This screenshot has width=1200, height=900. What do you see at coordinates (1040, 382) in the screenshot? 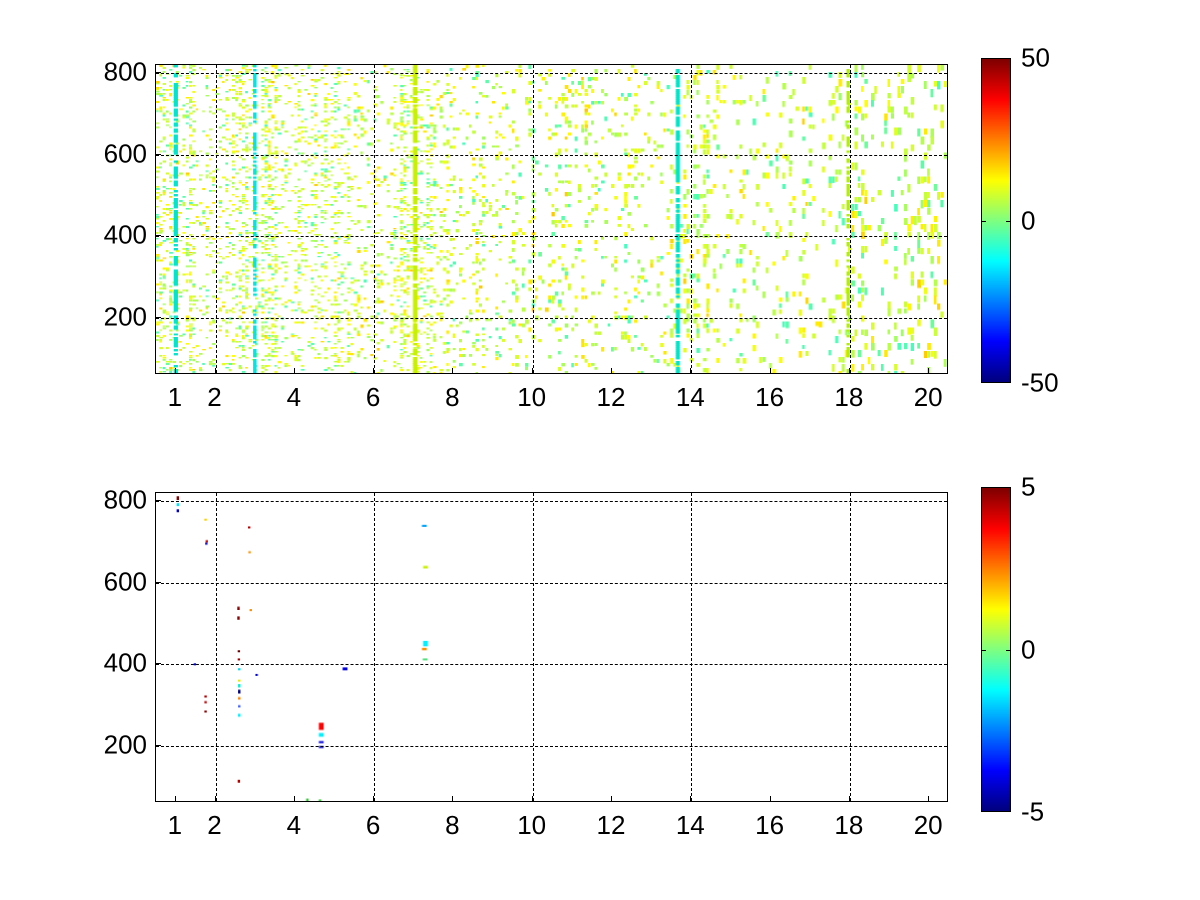
I see `colorbar-tick-label: -50` at bounding box center [1040, 382].